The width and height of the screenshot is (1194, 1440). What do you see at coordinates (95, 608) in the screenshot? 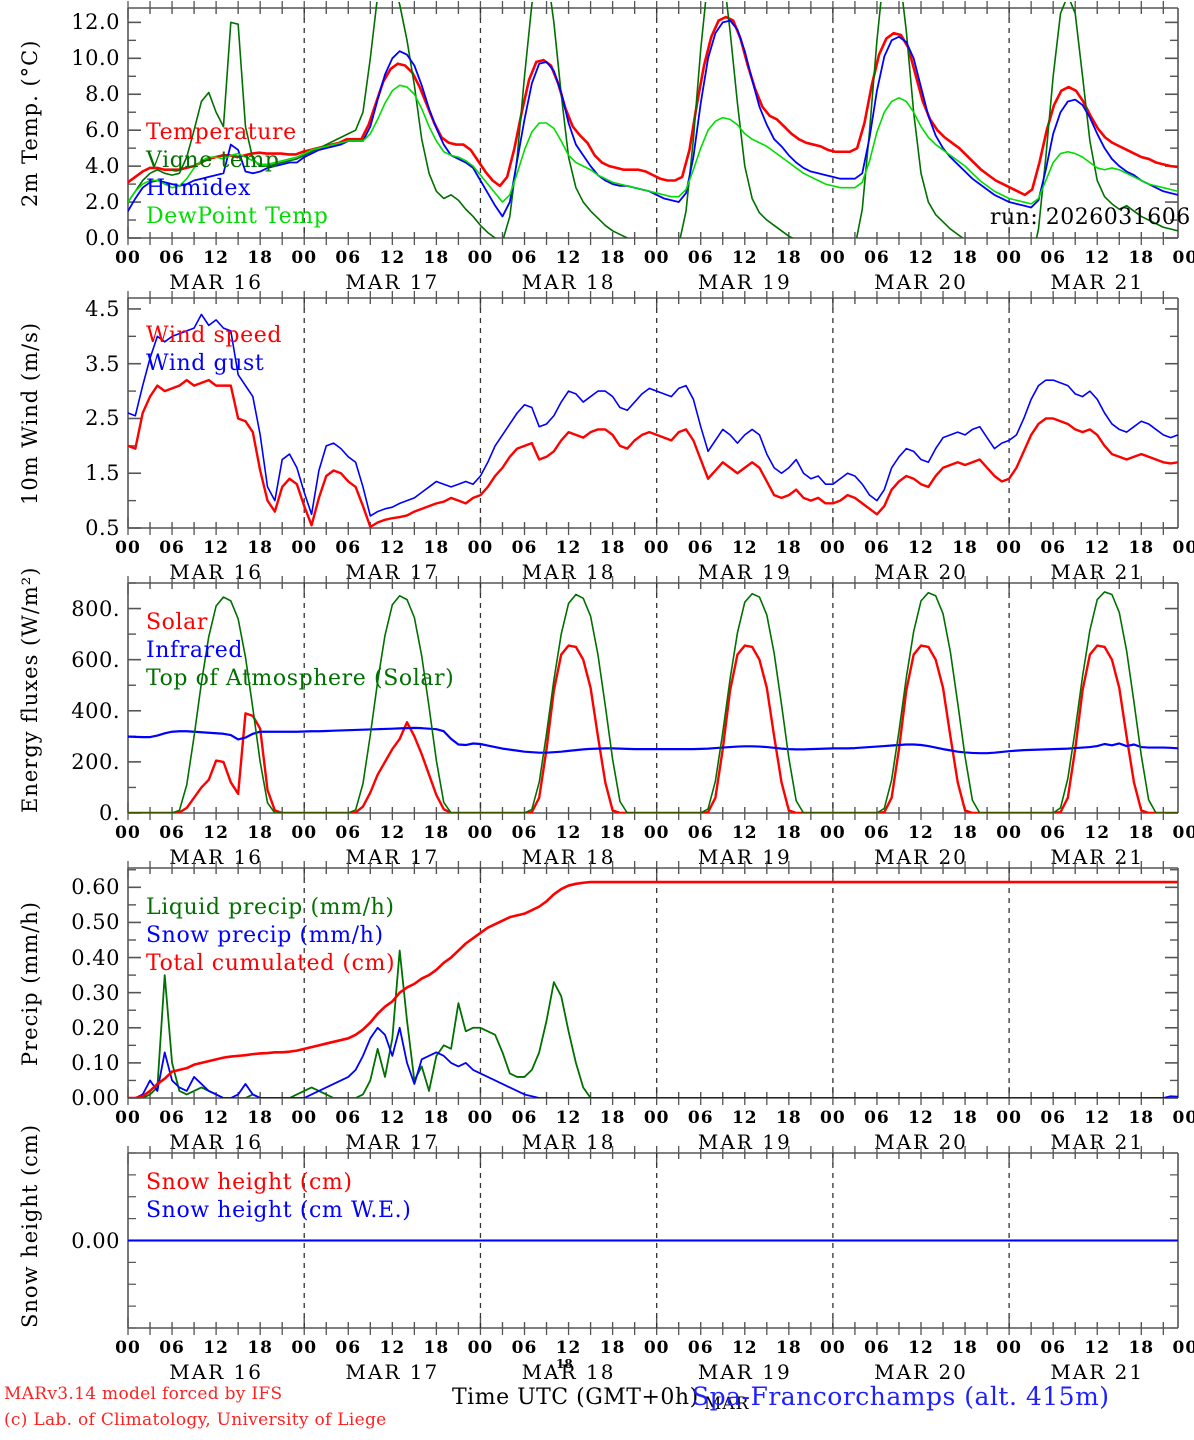
I see `y-tick-label: 800.` at bounding box center [95, 608].